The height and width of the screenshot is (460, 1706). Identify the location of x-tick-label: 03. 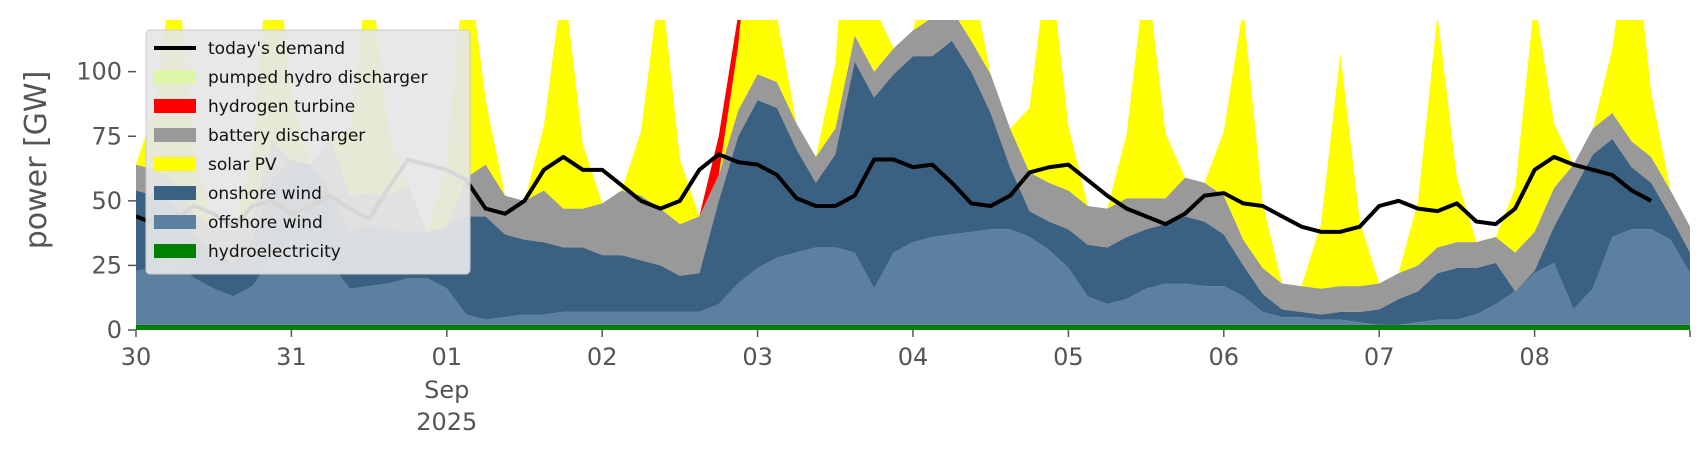
(757, 357).